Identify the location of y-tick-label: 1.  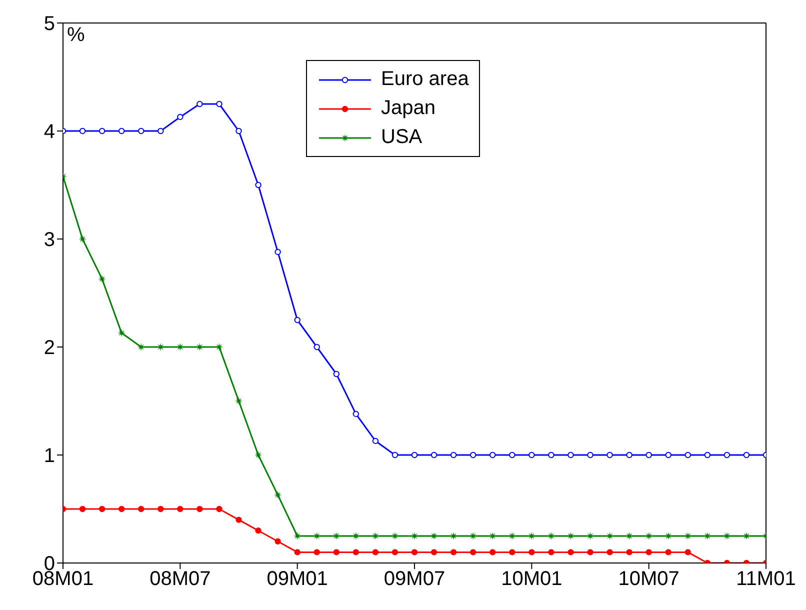
(49, 456).